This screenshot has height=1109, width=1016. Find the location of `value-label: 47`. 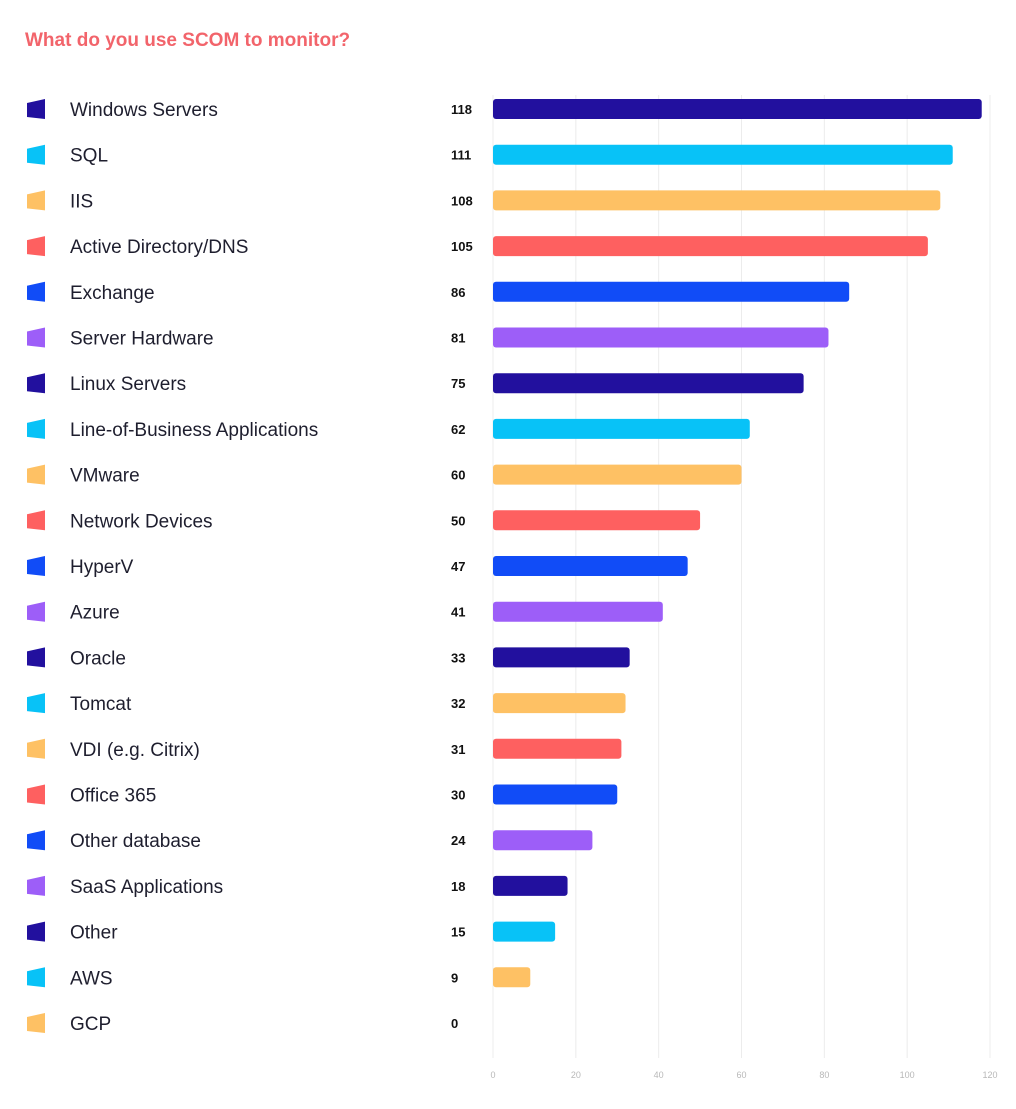

value-label: 47 is located at coordinates (458, 566).